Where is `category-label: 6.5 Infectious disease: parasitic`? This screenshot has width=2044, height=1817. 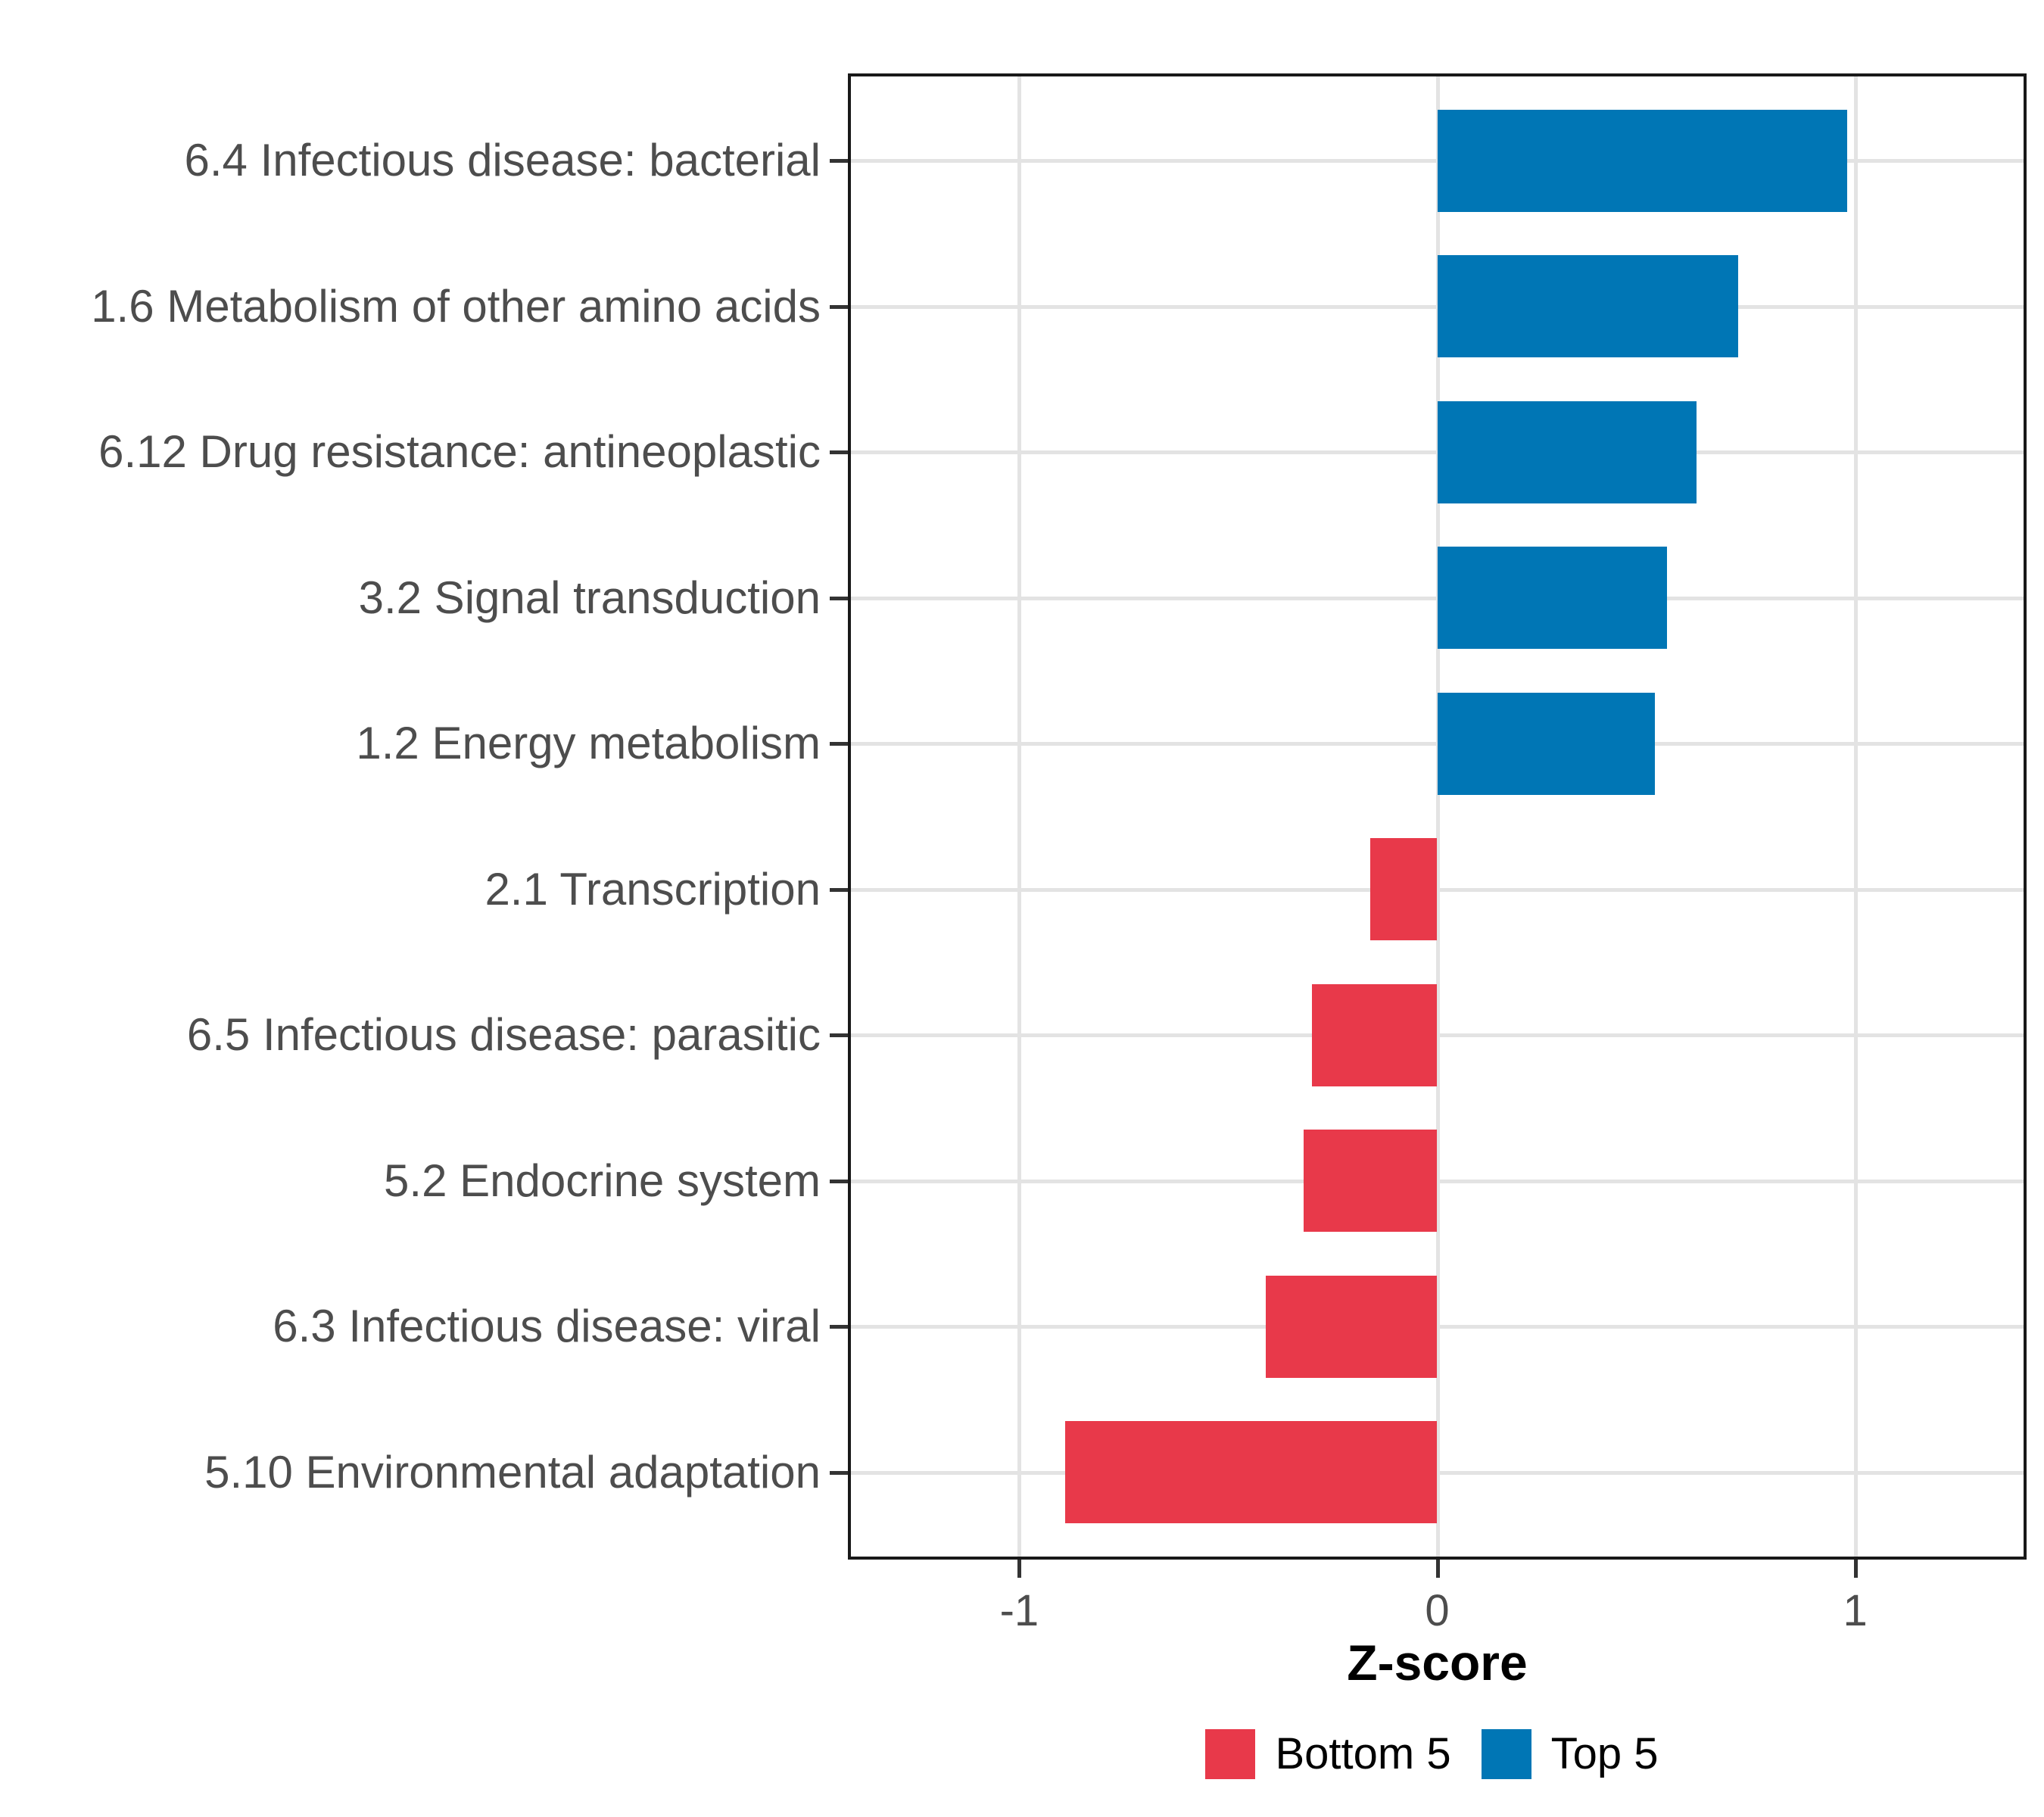 category-label: 6.5 Infectious disease: parasitic is located at coordinates (503, 1034).